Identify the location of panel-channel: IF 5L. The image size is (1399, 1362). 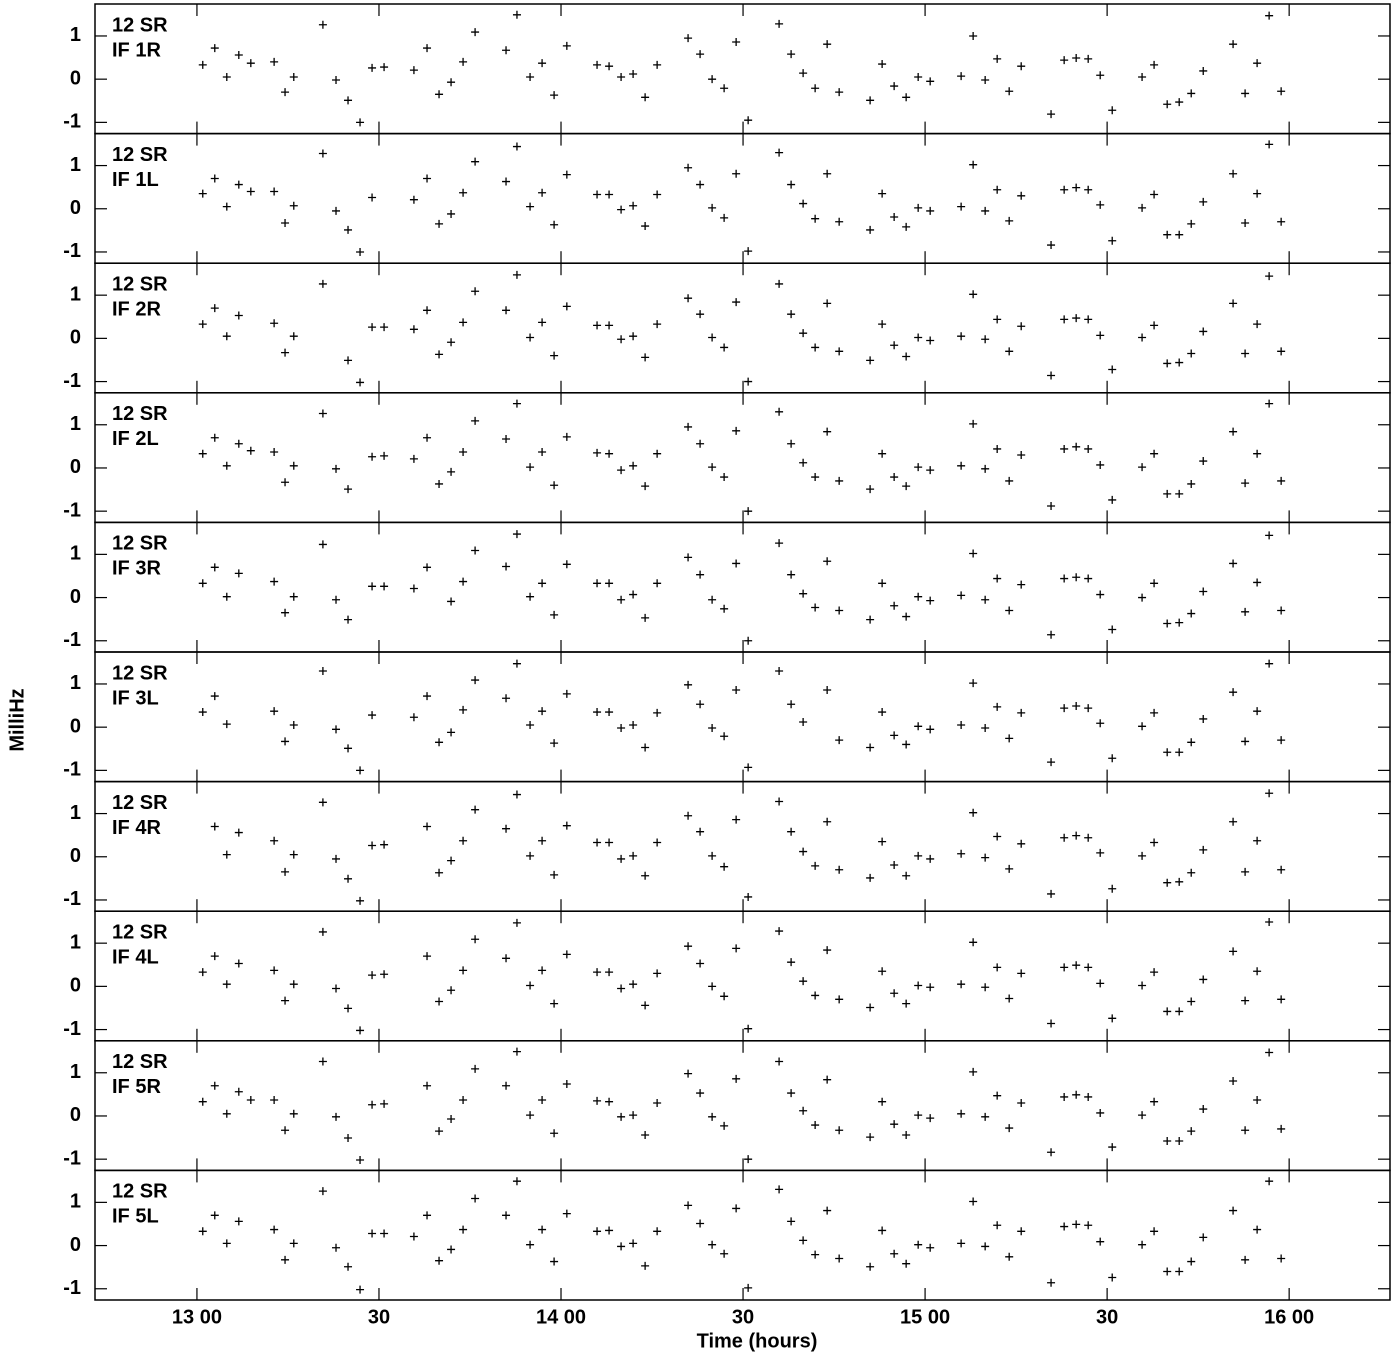
(135, 1217).